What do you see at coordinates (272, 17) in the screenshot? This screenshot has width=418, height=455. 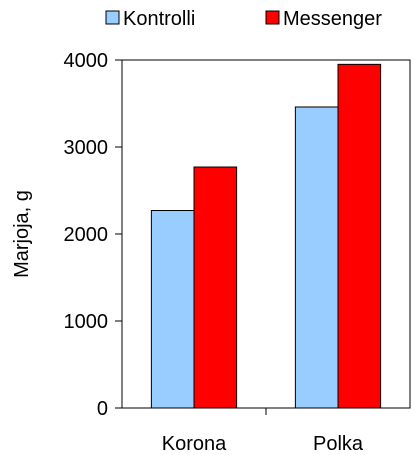 I see `legend-swatch-messenger` at bounding box center [272, 17].